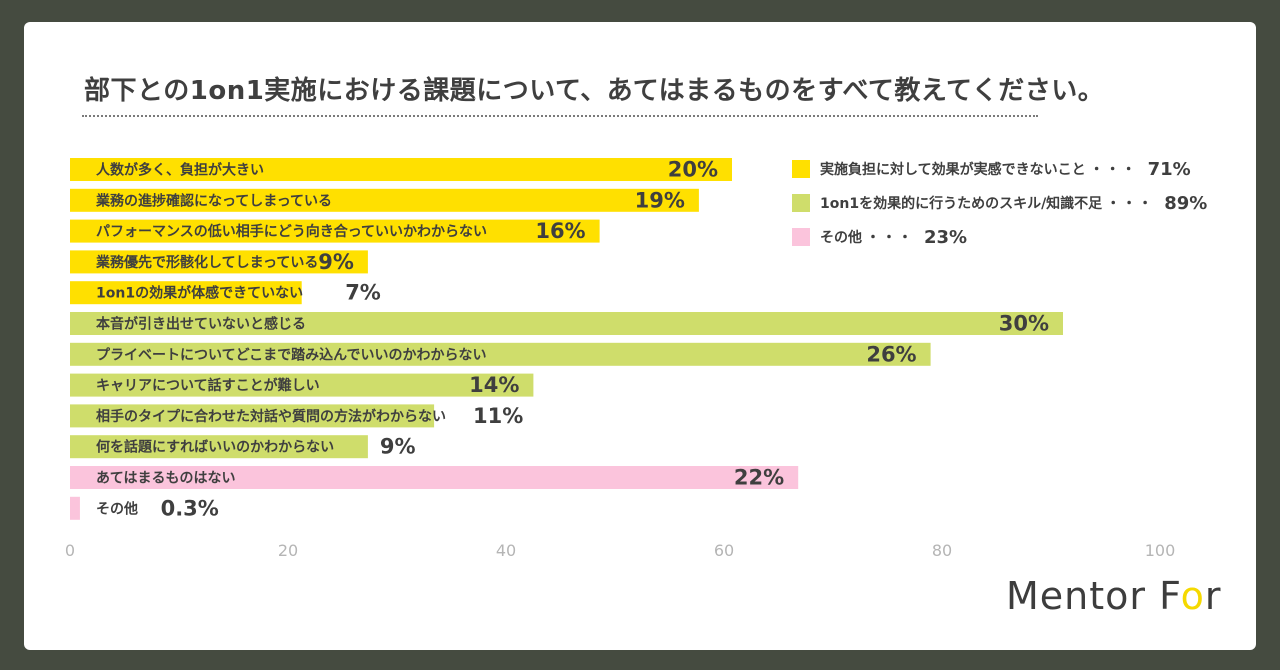  What do you see at coordinates (1213, 596) in the screenshot?
I see `logo-text-right: r` at bounding box center [1213, 596].